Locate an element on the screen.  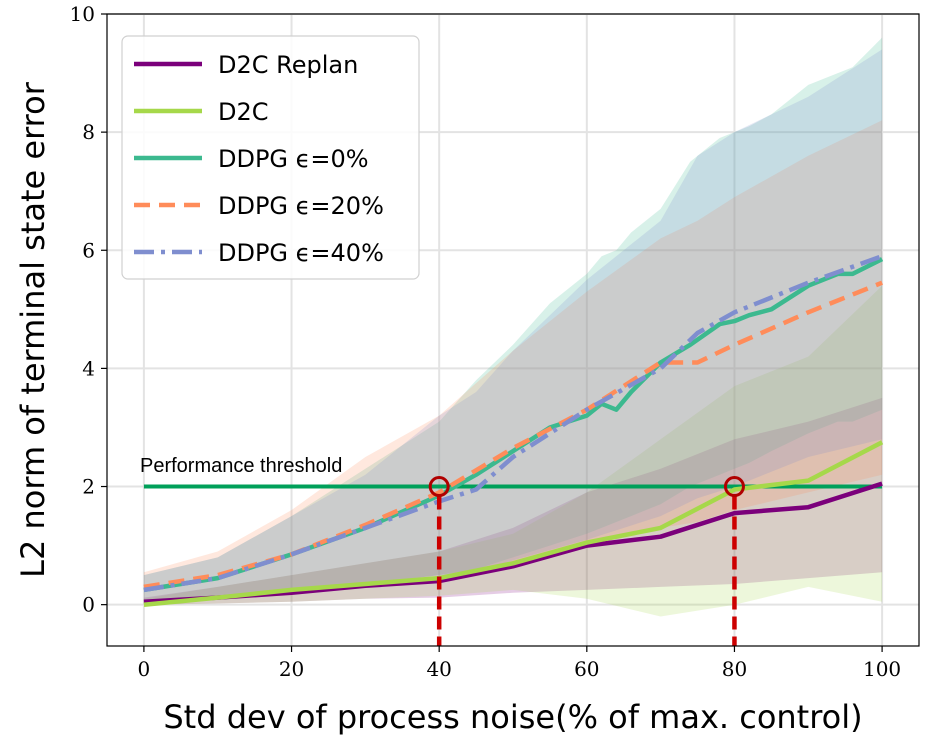
threshold-label: Performance threshold is located at coordinates (241, 466).